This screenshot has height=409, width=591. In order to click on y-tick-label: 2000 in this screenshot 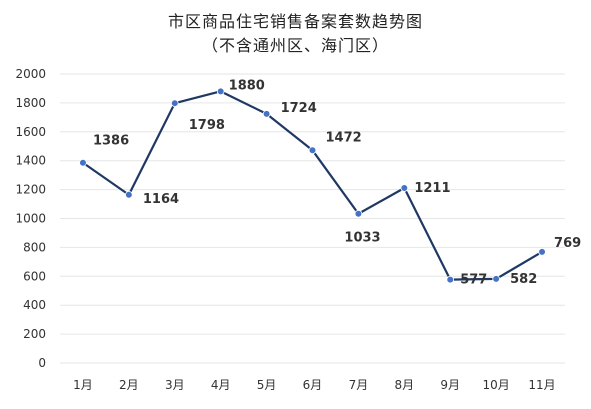, I will do `click(30, 74)`.